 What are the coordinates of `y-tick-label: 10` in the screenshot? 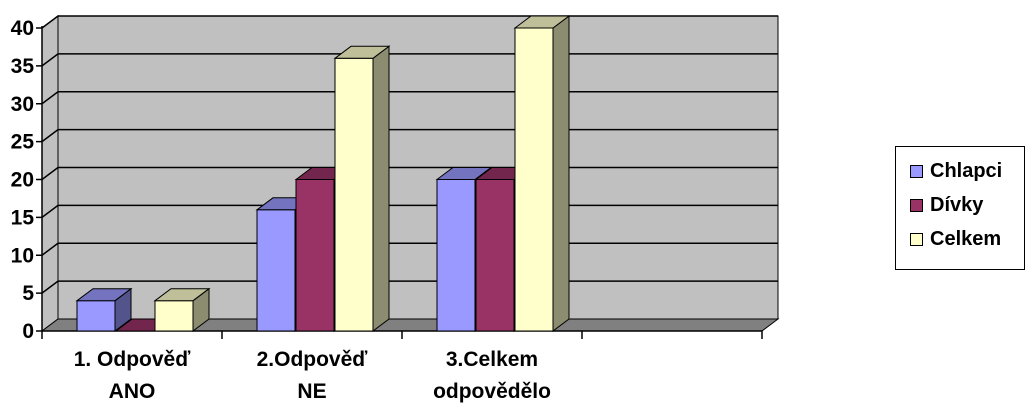 It's located at (22, 255).